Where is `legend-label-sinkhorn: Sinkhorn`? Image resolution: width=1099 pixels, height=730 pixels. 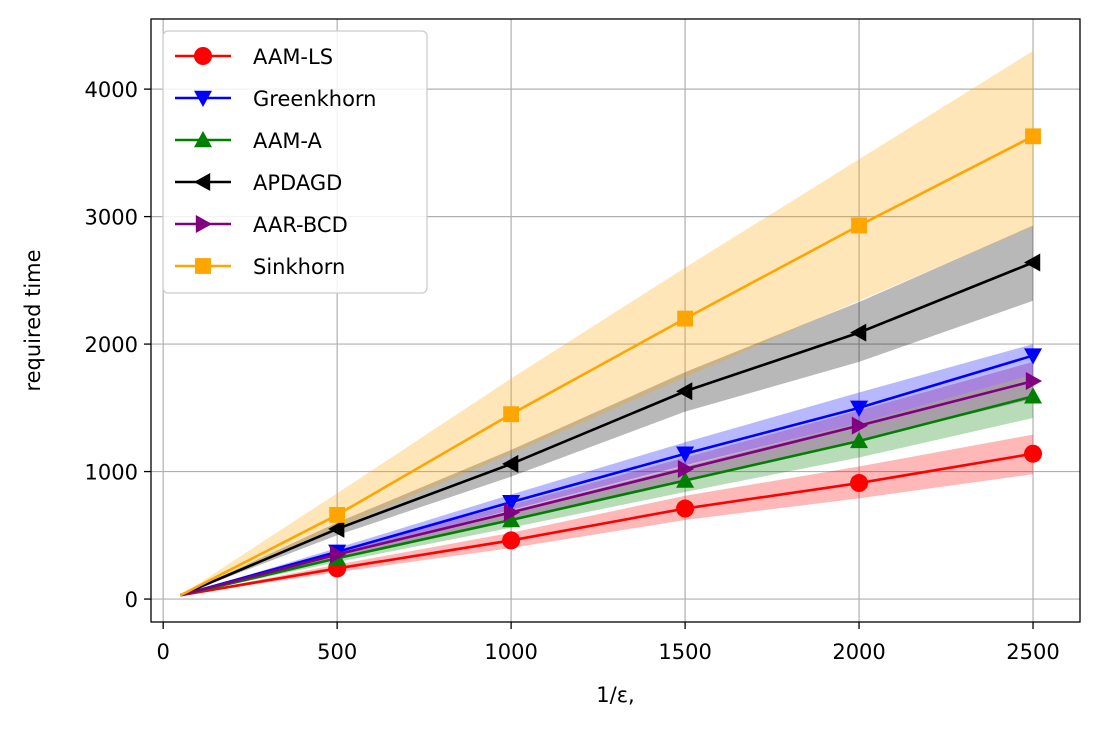 legend-label-sinkhorn: Sinkhorn is located at coordinates (299, 267).